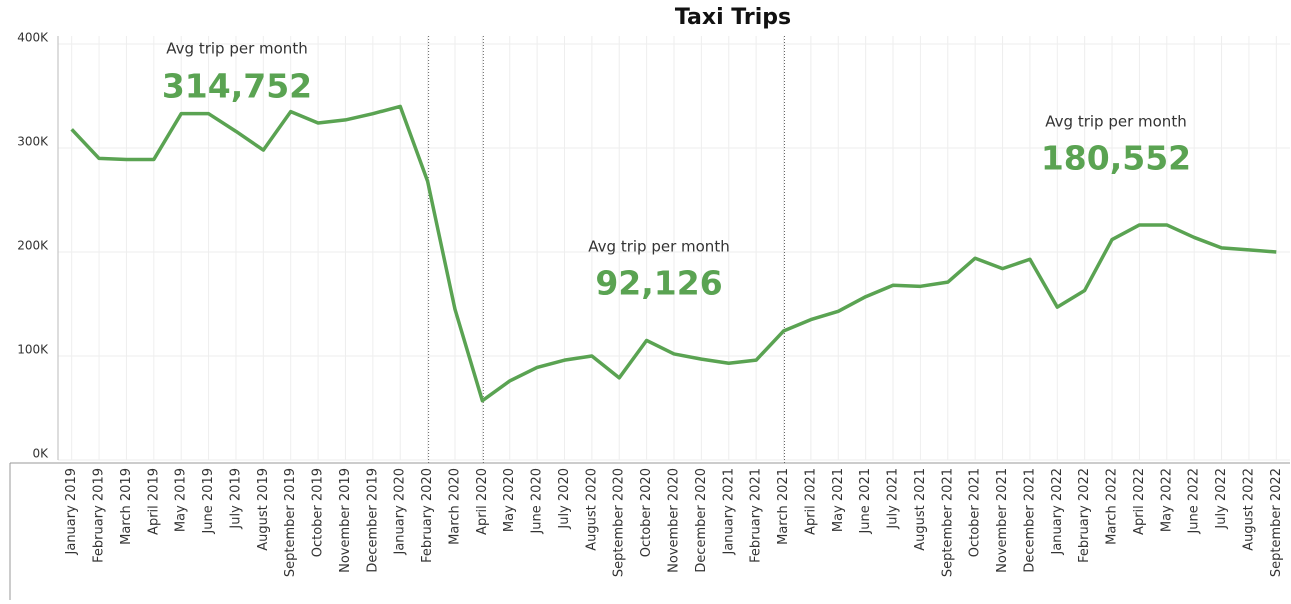 Image resolution: width=1291 pixels, height=604 pixels. What do you see at coordinates (33, 246) in the screenshot?
I see `y-tick-label: 200K` at bounding box center [33, 246].